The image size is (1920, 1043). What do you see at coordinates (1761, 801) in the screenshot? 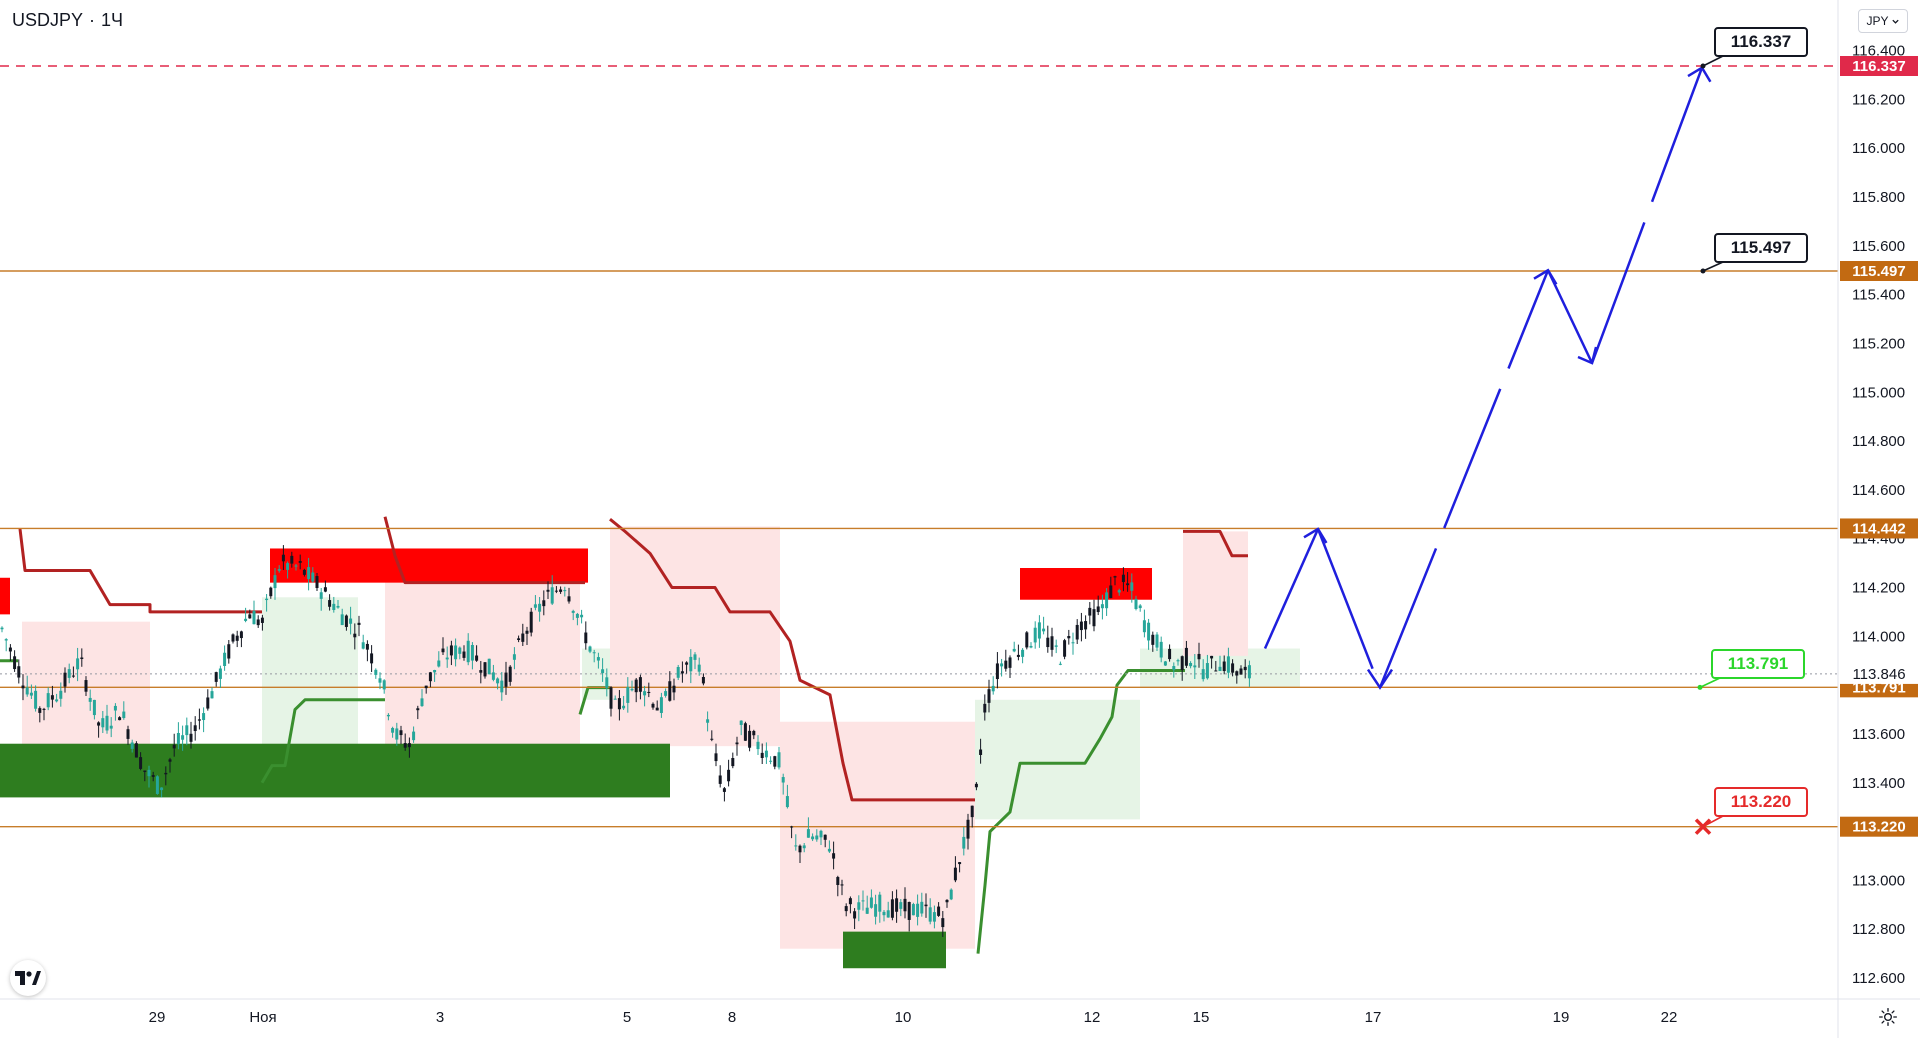
I see `callout-label: 113.220` at bounding box center [1761, 801].